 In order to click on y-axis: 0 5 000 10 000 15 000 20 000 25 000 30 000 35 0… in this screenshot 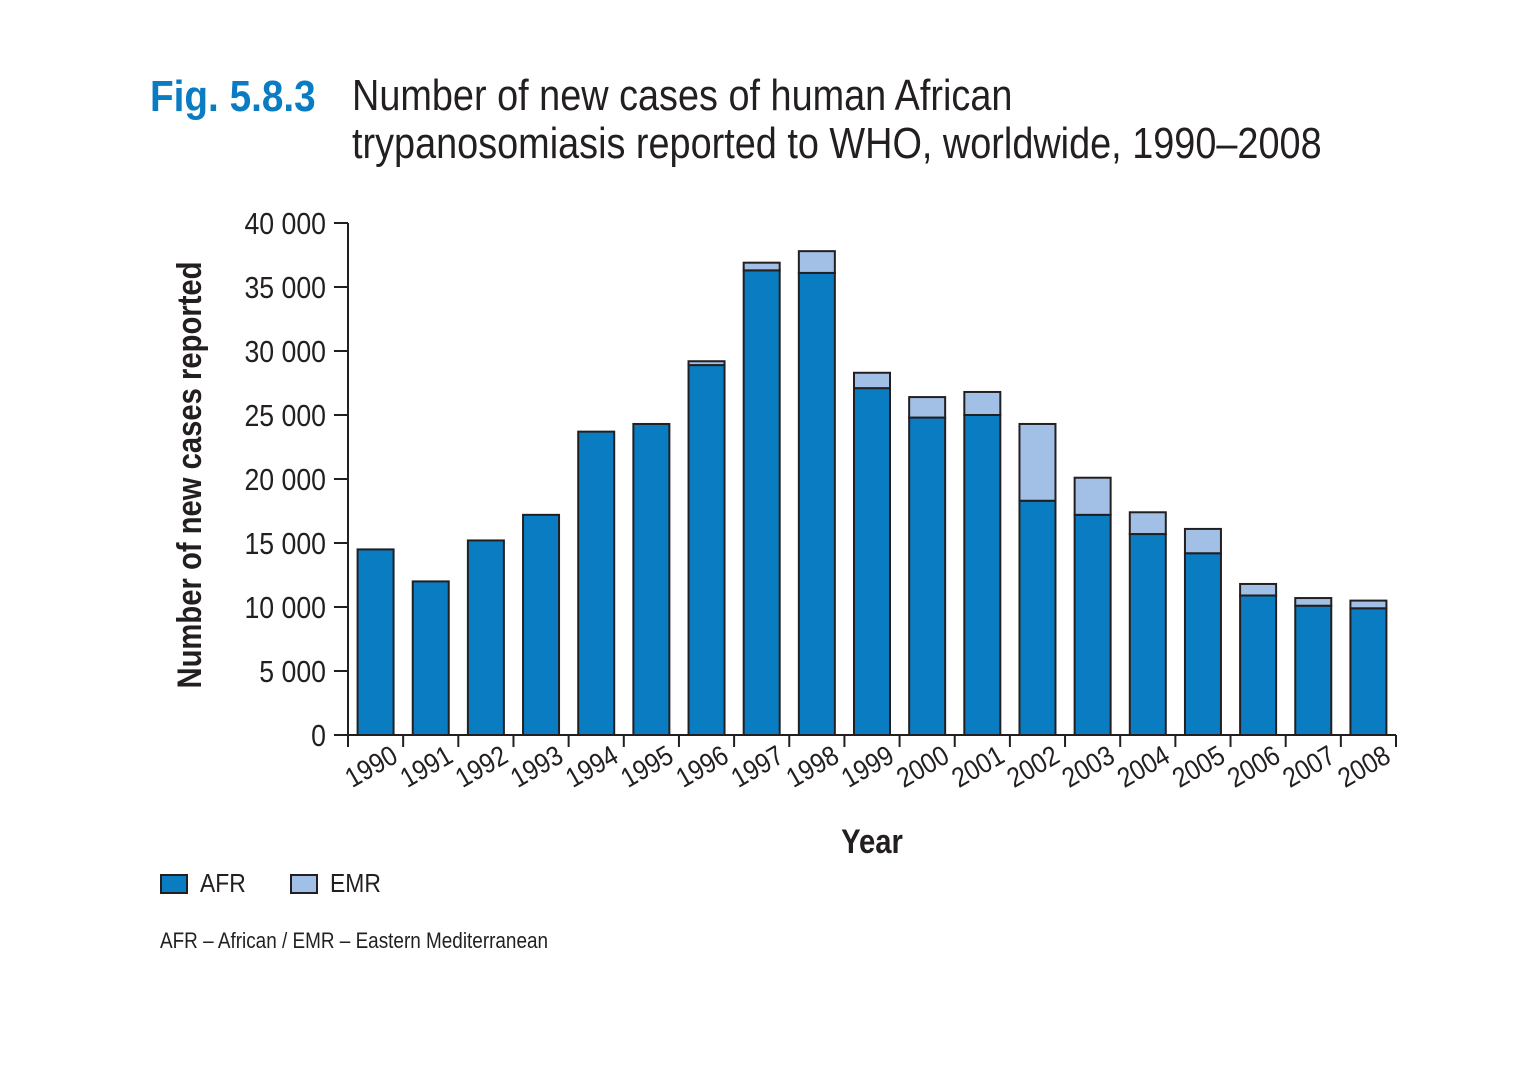, I will do `click(296, 480)`.